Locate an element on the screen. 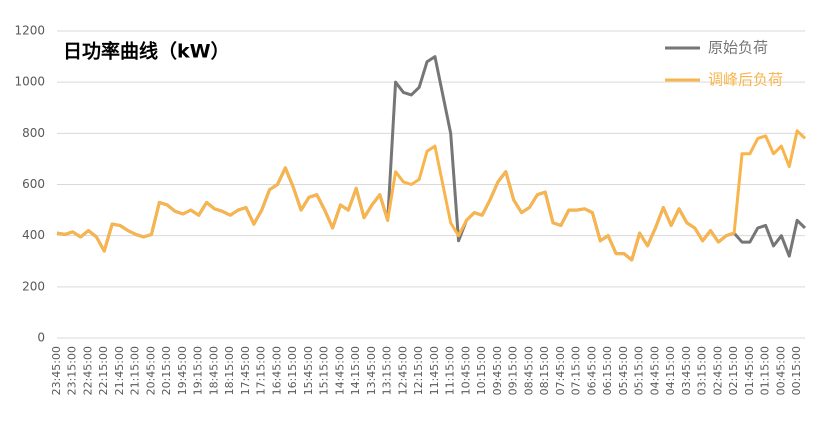 The height and width of the screenshot is (424, 826). legend-label: 原始负荷 is located at coordinates (738, 48).